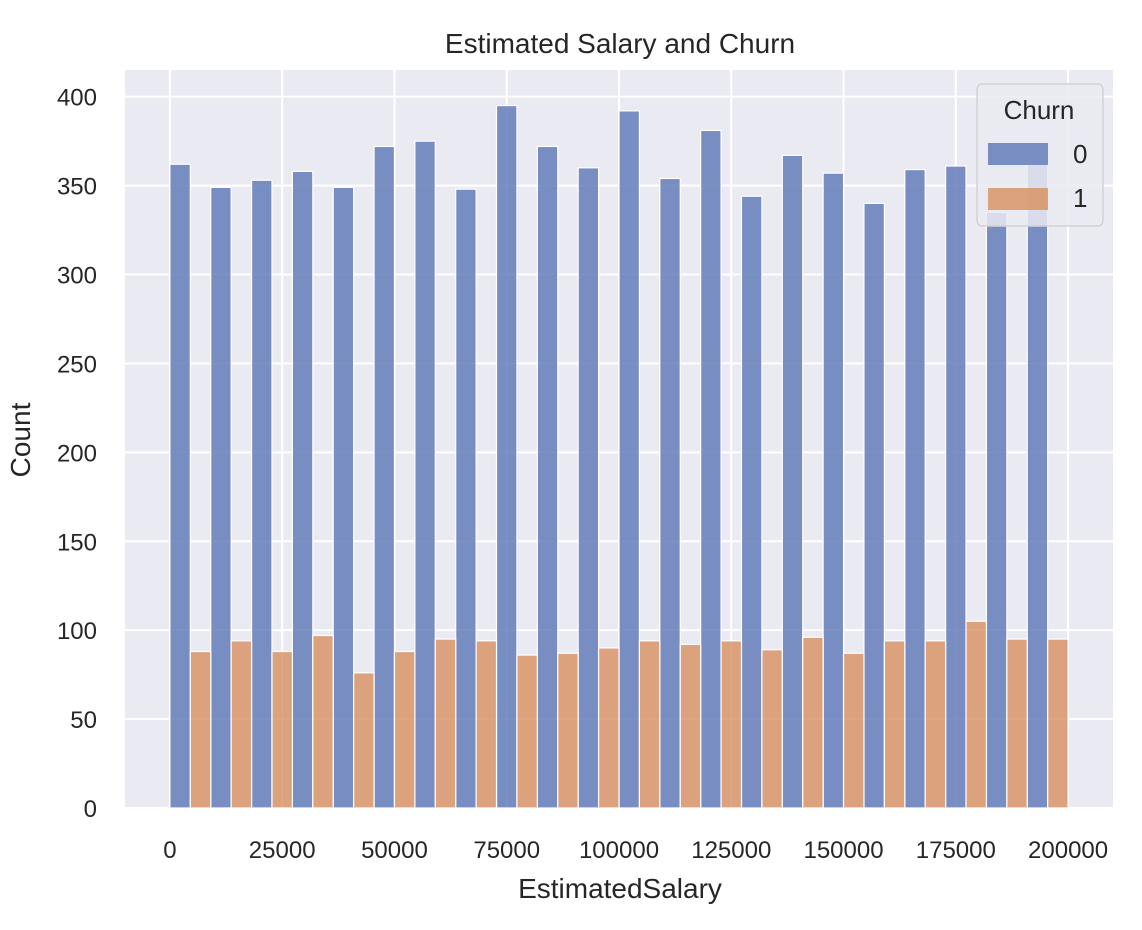 This screenshot has width=1142, height=930. What do you see at coordinates (1080, 198) in the screenshot?
I see `legend-label-1: 1` at bounding box center [1080, 198].